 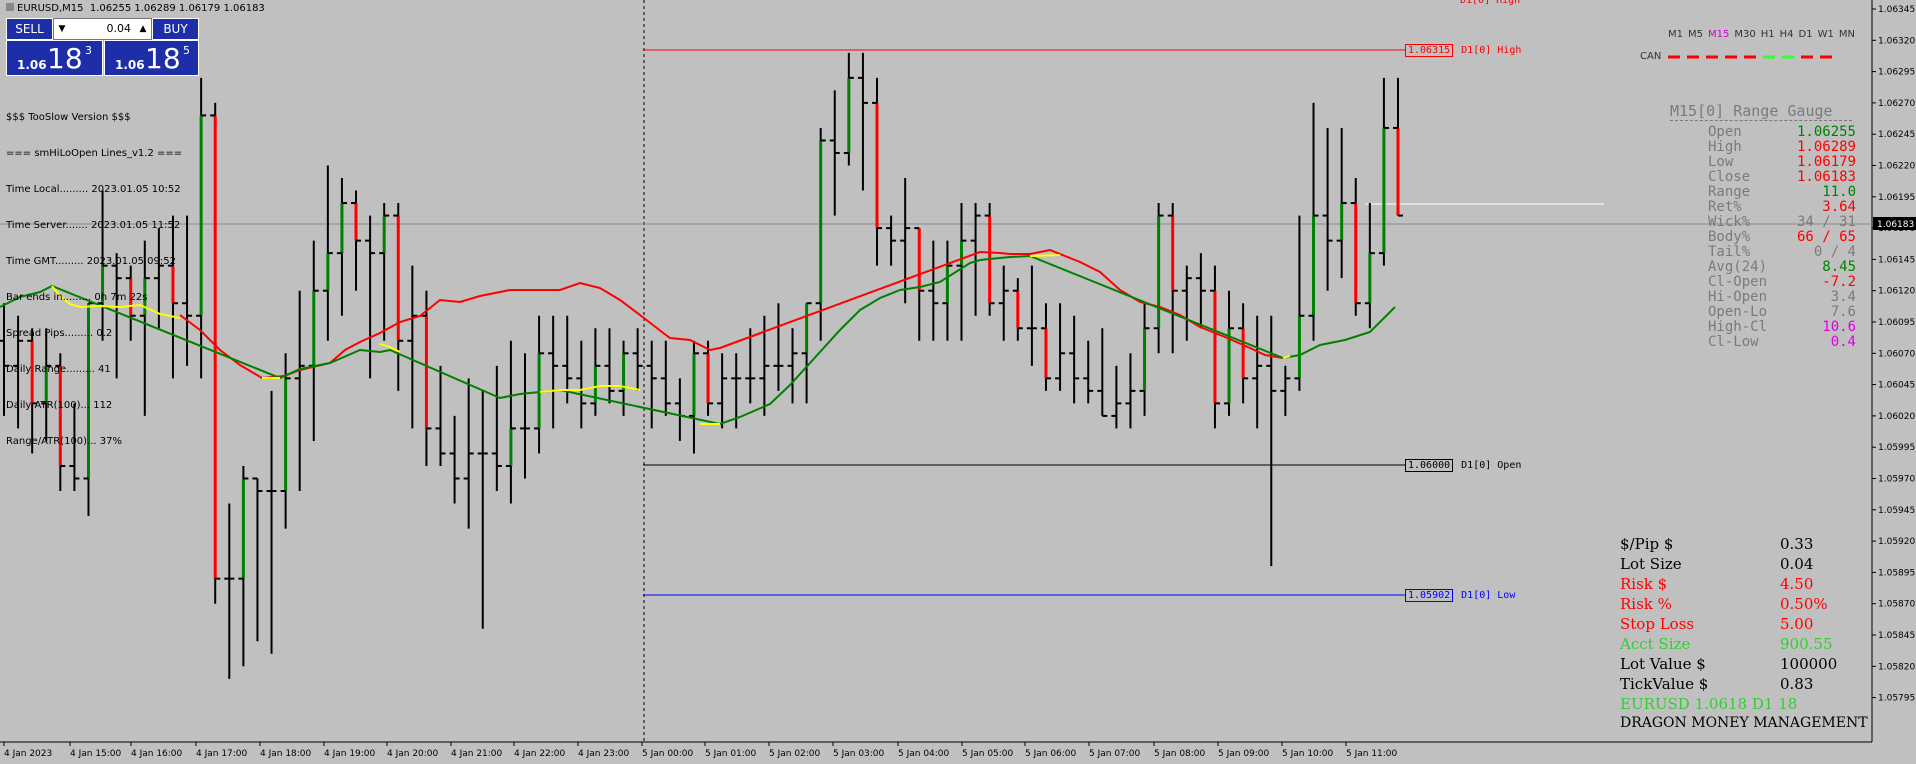 What do you see at coordinates (1896, 448) in the screenshot?
I see `price-tick-label: 1.05995` at bounding box center [1896, 448].